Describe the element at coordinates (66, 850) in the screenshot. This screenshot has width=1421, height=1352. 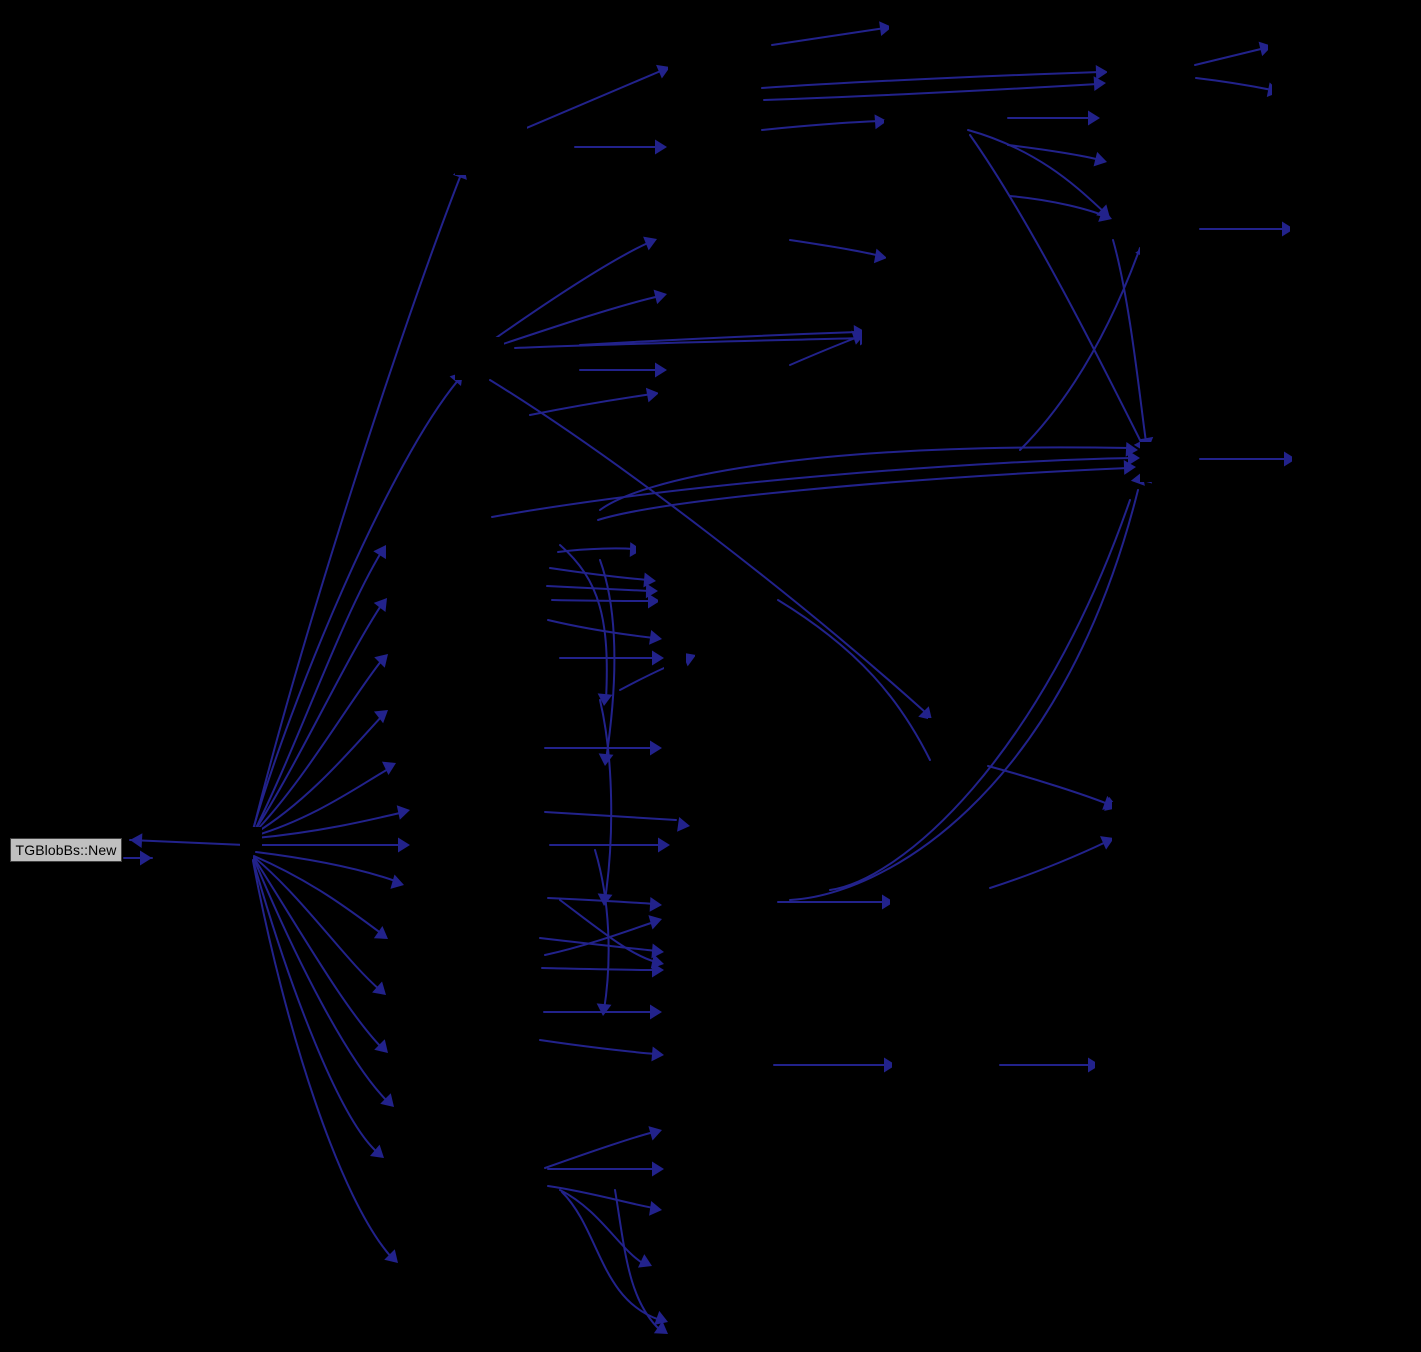
I see `graph-node-tgblobbs-new: TGBlobBs::New` at that location.